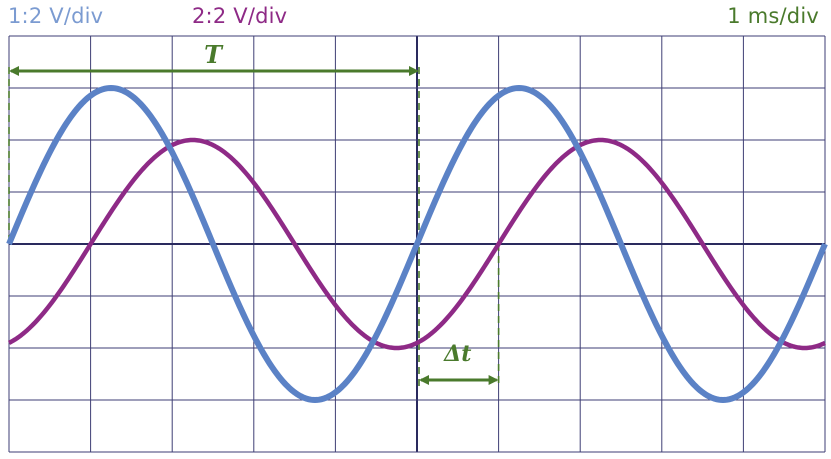 This screenshot has width=831, height=459. Describe the element at coordinates (457, 354) in the screenshot. I see `delta-t-label: Δt` at that location.